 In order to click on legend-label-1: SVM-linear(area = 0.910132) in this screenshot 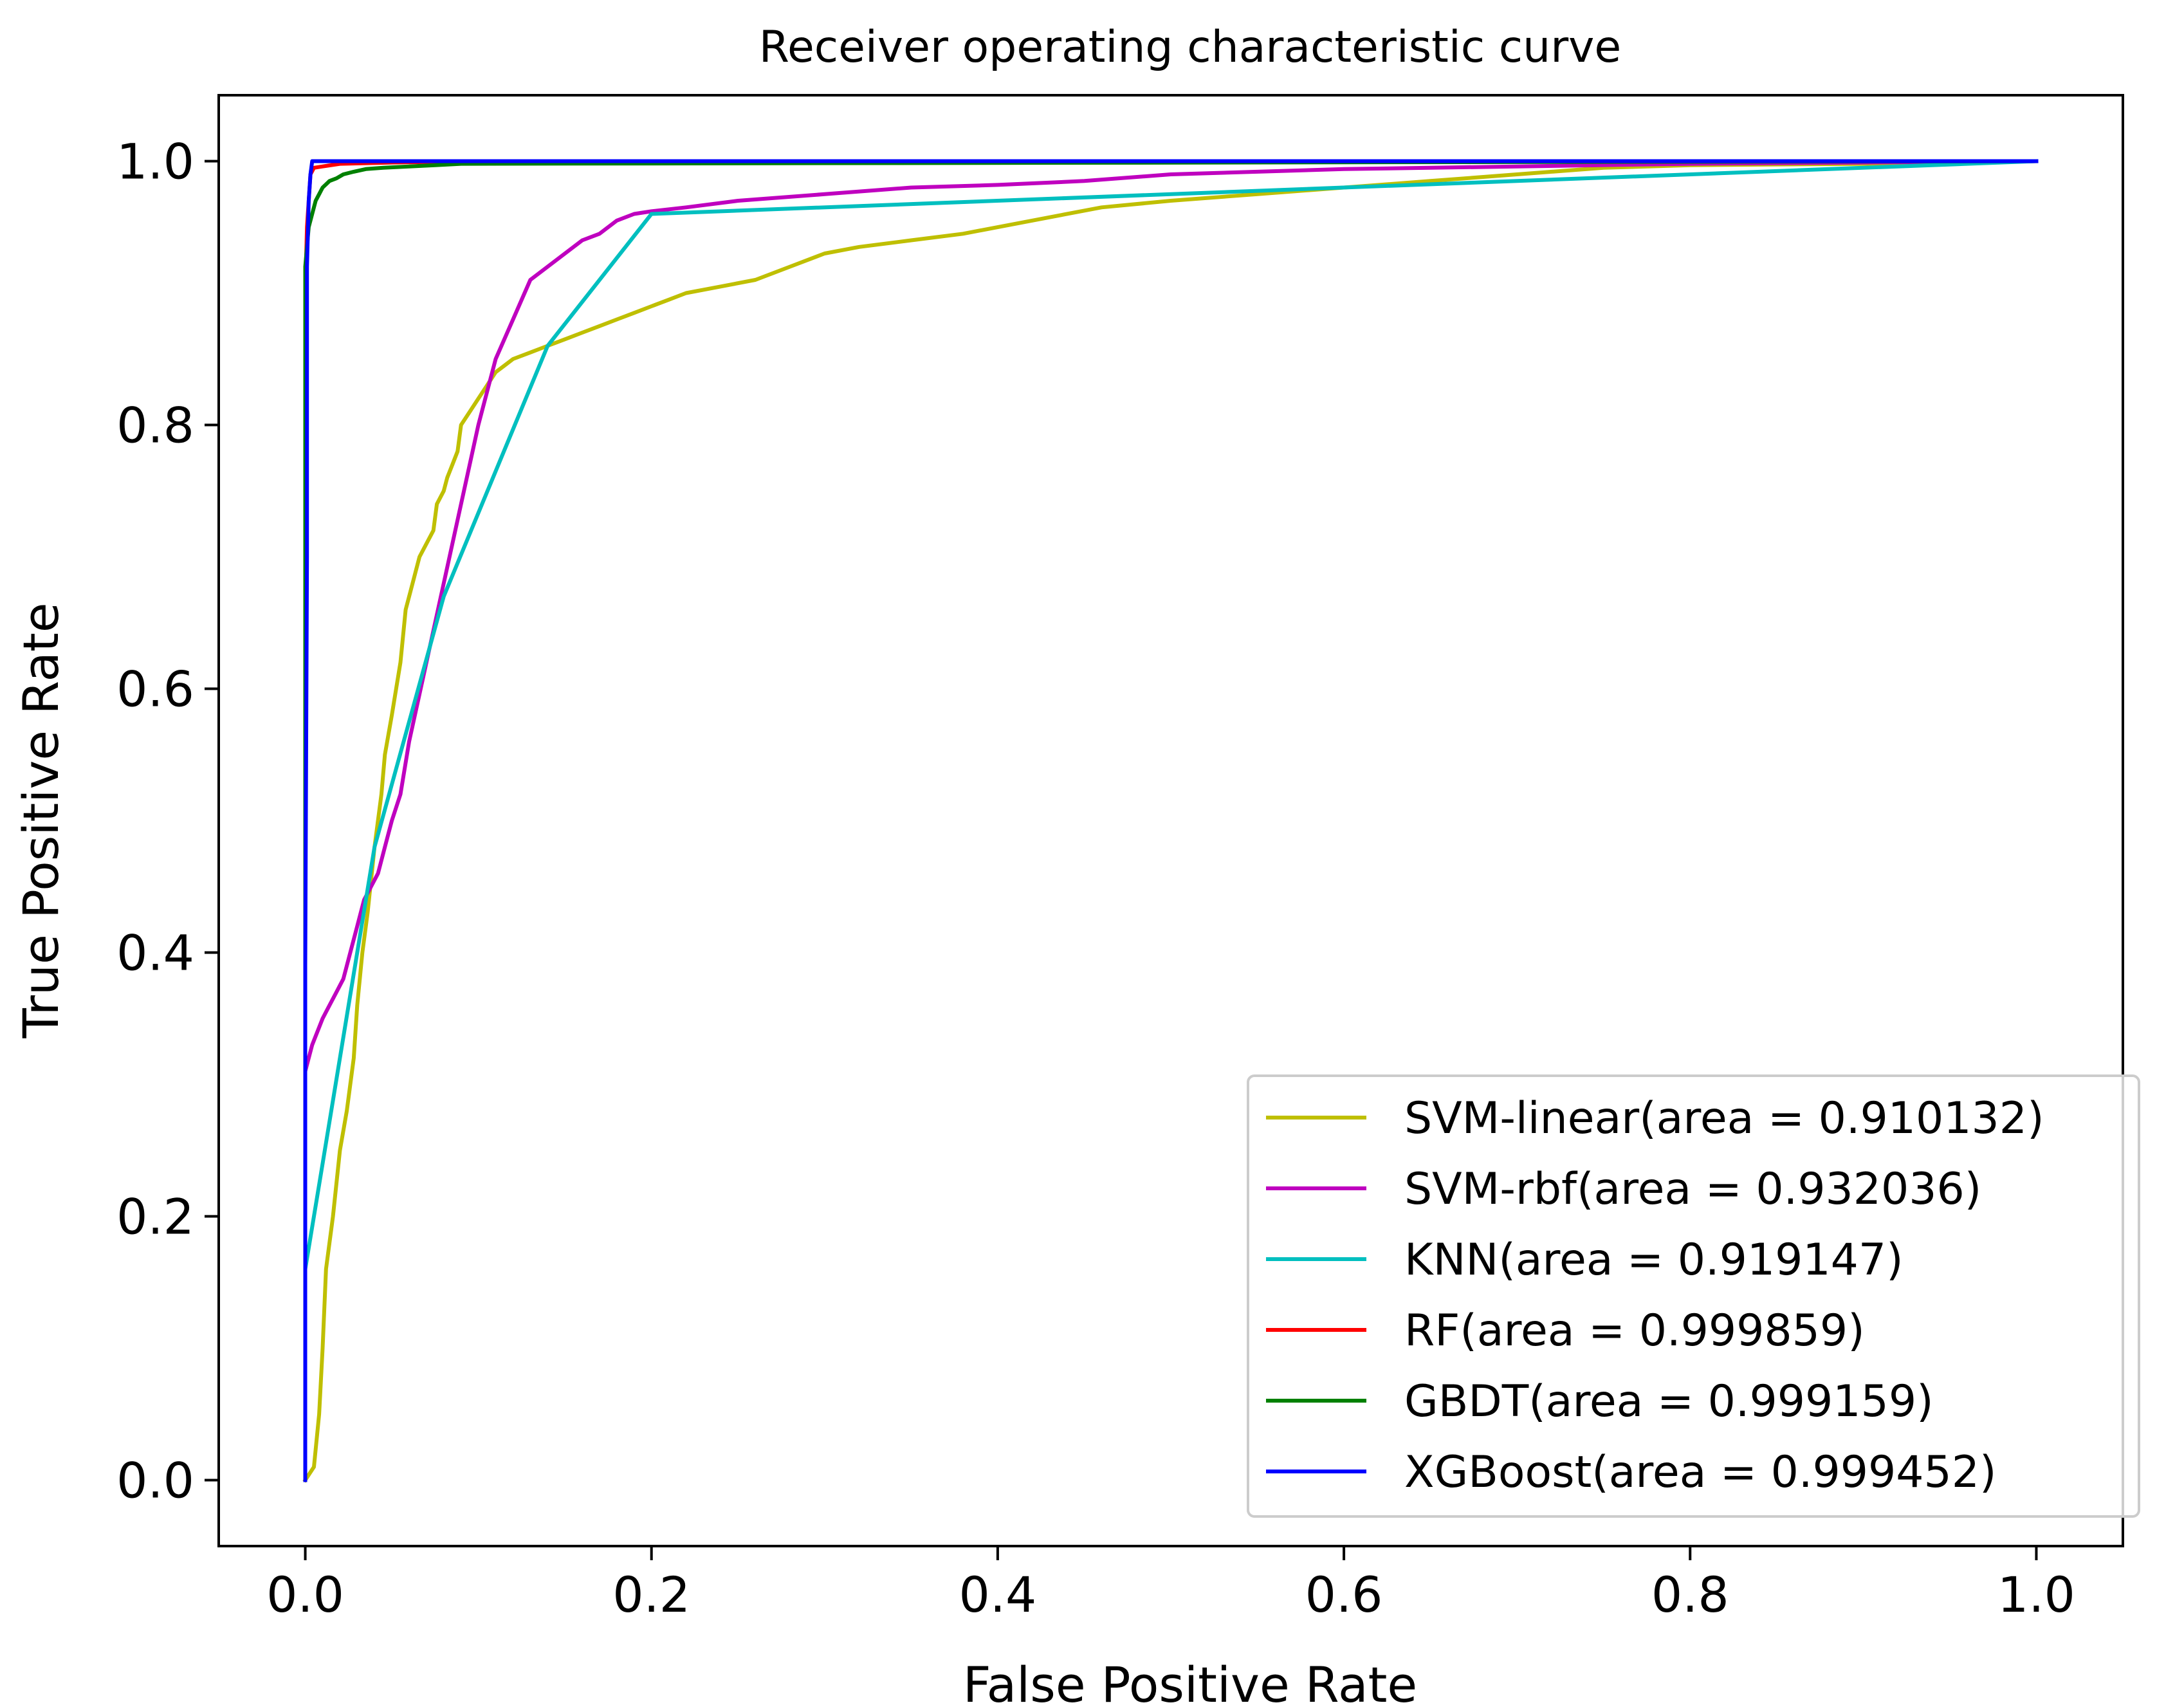, I will do `click(1724, 1118)`.